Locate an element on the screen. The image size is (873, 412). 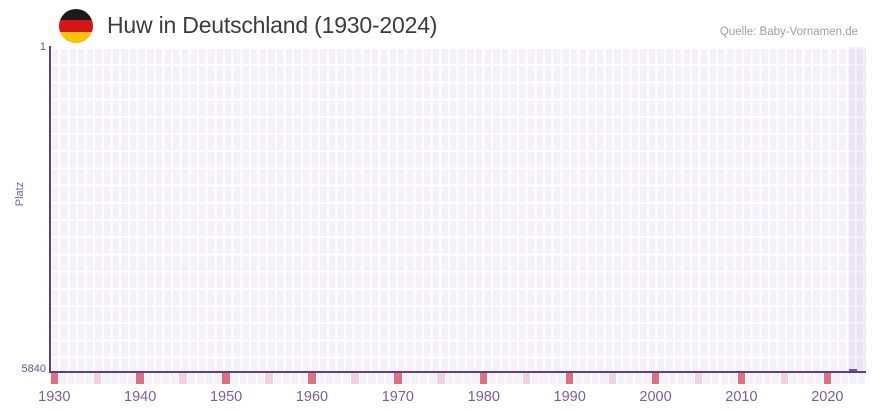
x-axis-tick-label: 1960 is located at coordinates (312, 397).